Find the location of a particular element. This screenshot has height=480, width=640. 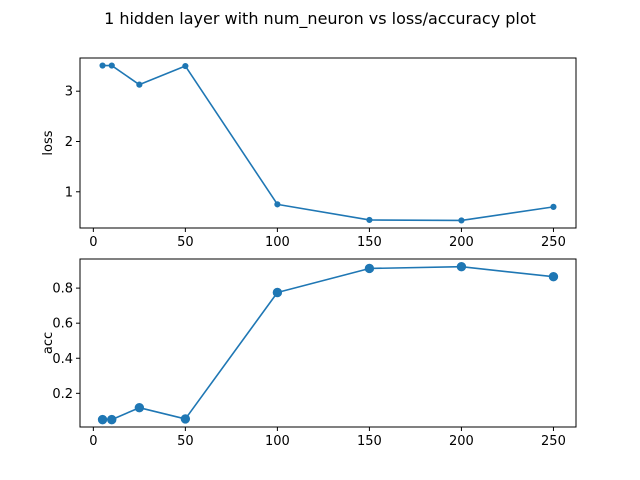

loss-y-tick-label: 1 is located at coordinates (69, 192).